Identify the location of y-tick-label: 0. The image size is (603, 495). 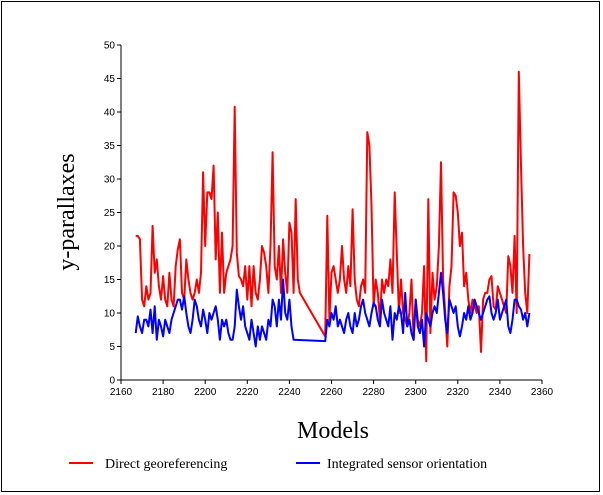
(112, 381).